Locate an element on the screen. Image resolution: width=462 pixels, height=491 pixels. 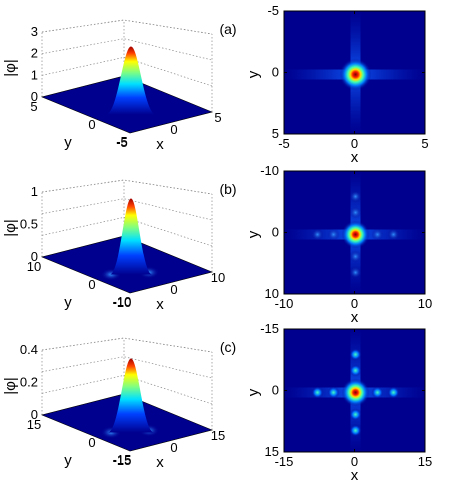
z-tick-label: 2 is located at coordinates (34, 53).